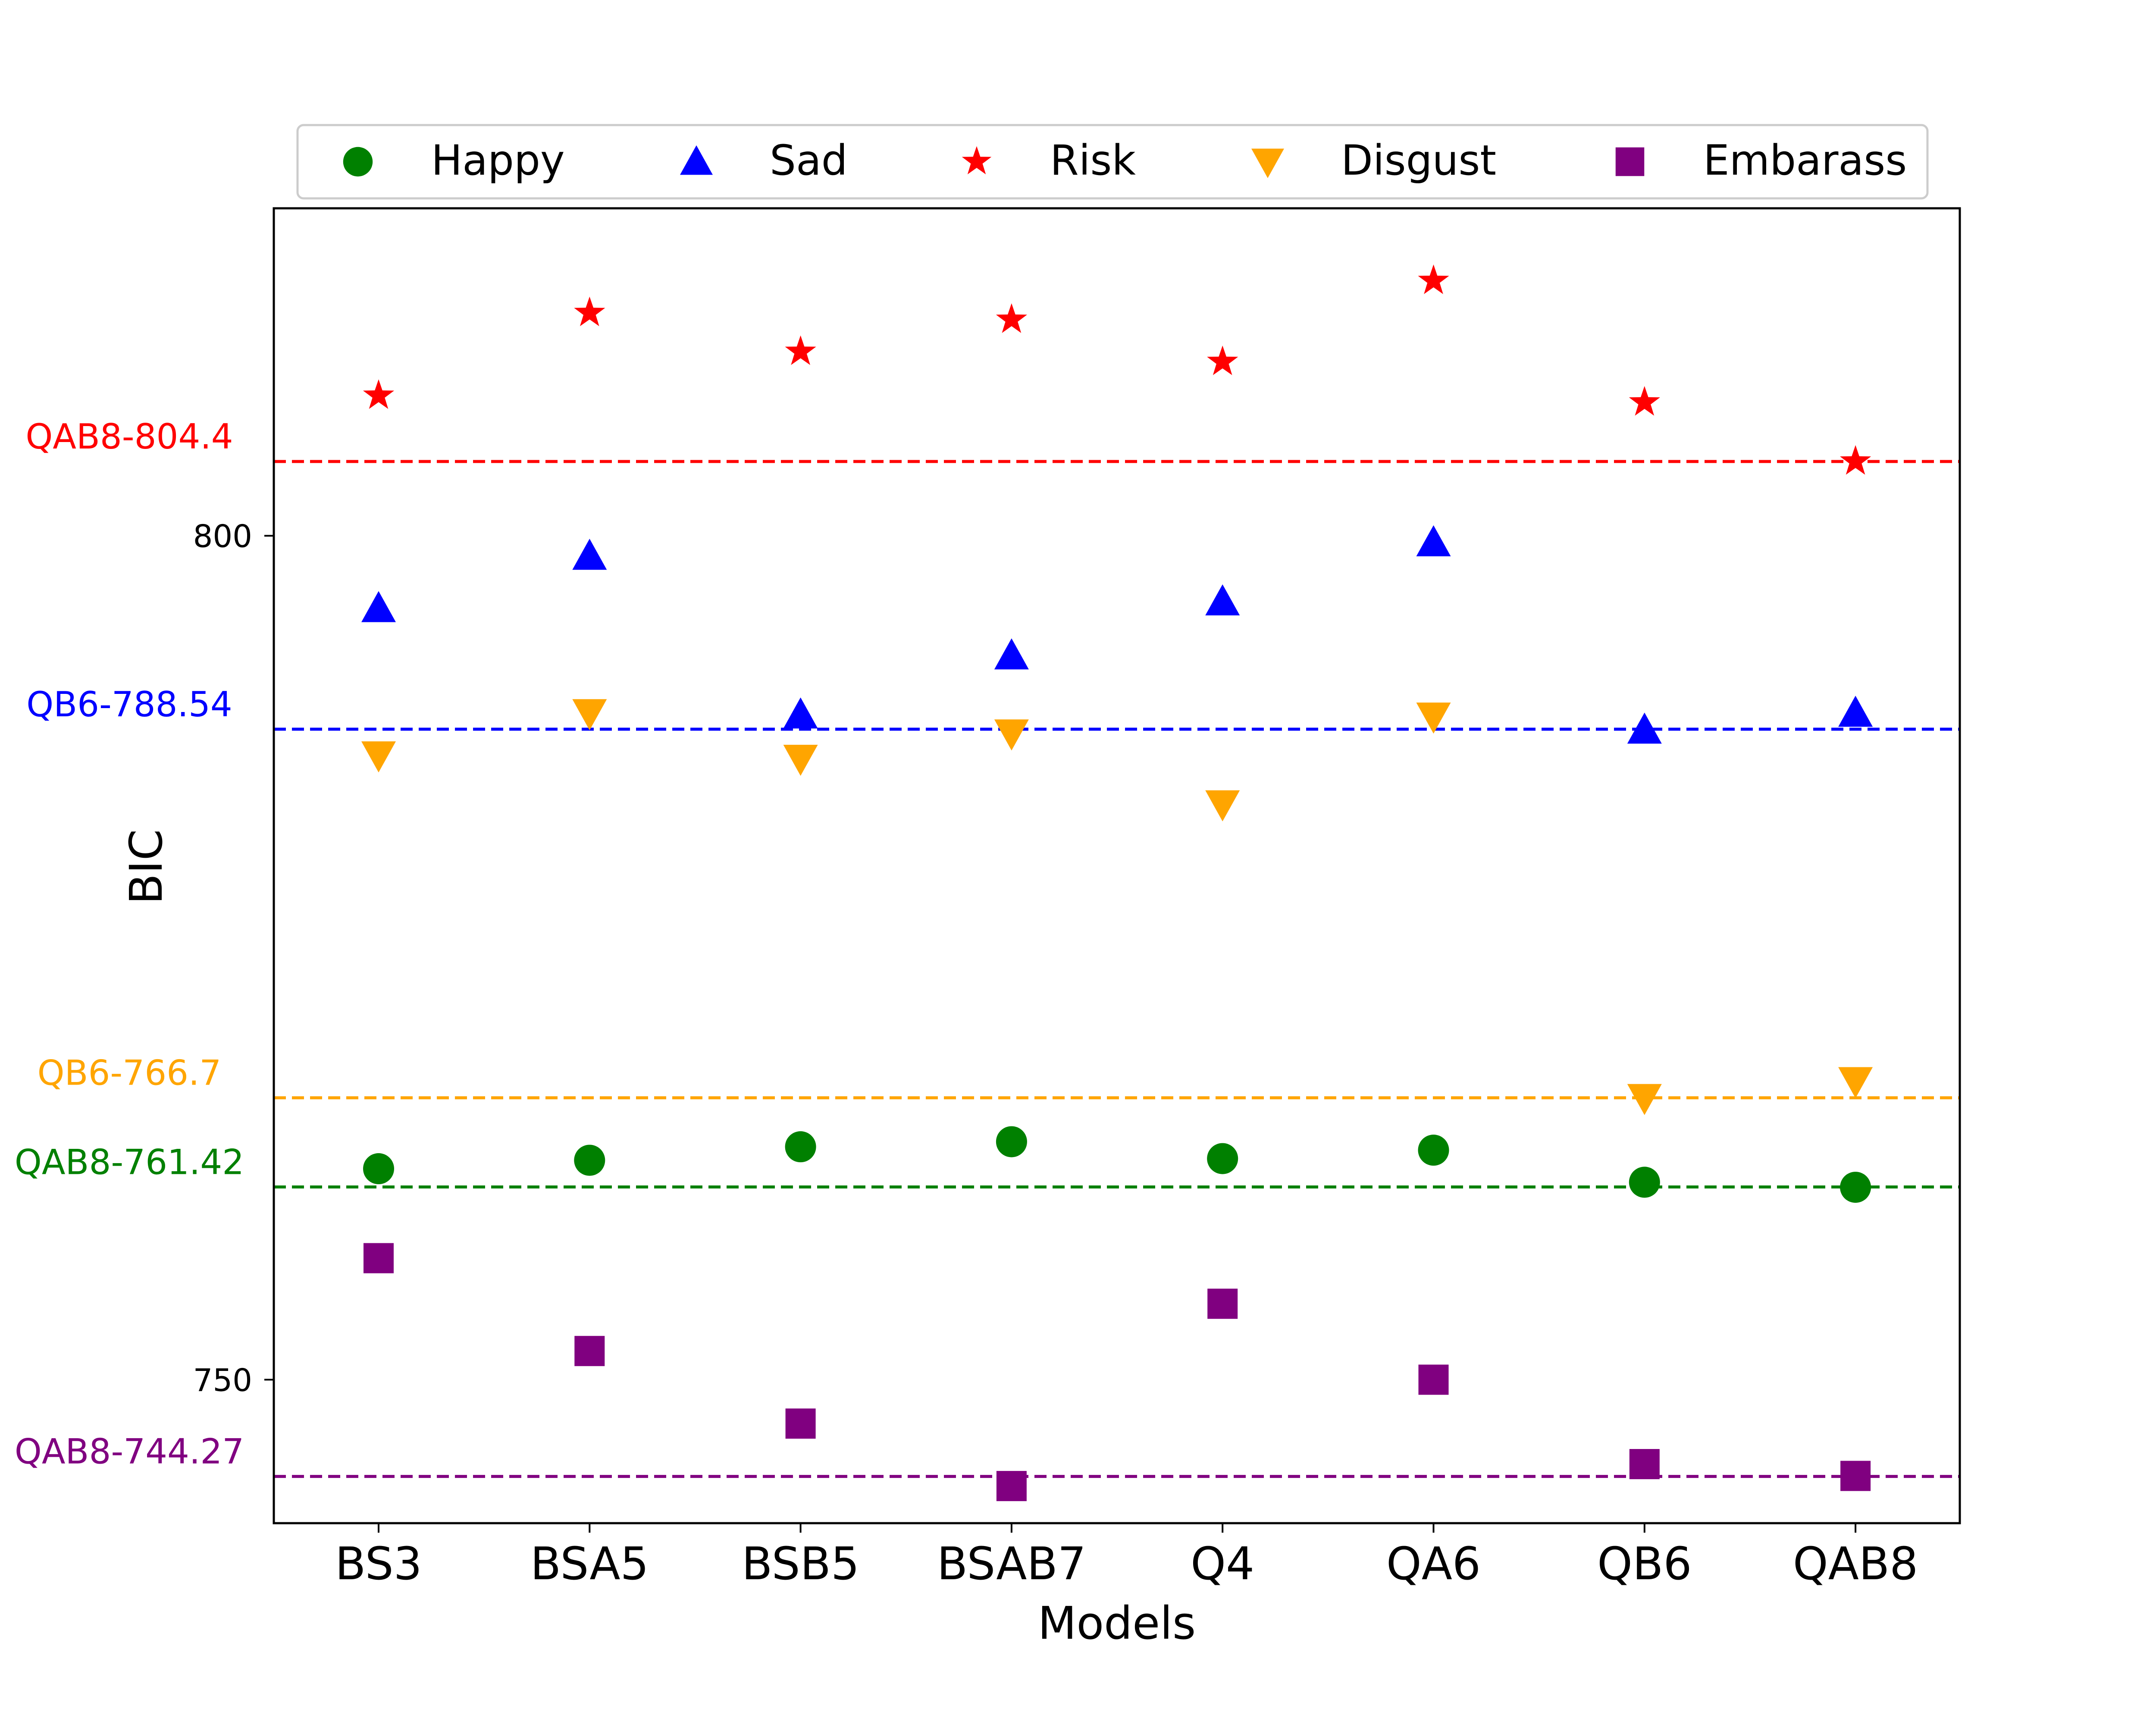  What do you see at coordinates (378, 1563) in the screenshot?
I see `x-tick-label: BS3` at bounding box center [378, 1563].